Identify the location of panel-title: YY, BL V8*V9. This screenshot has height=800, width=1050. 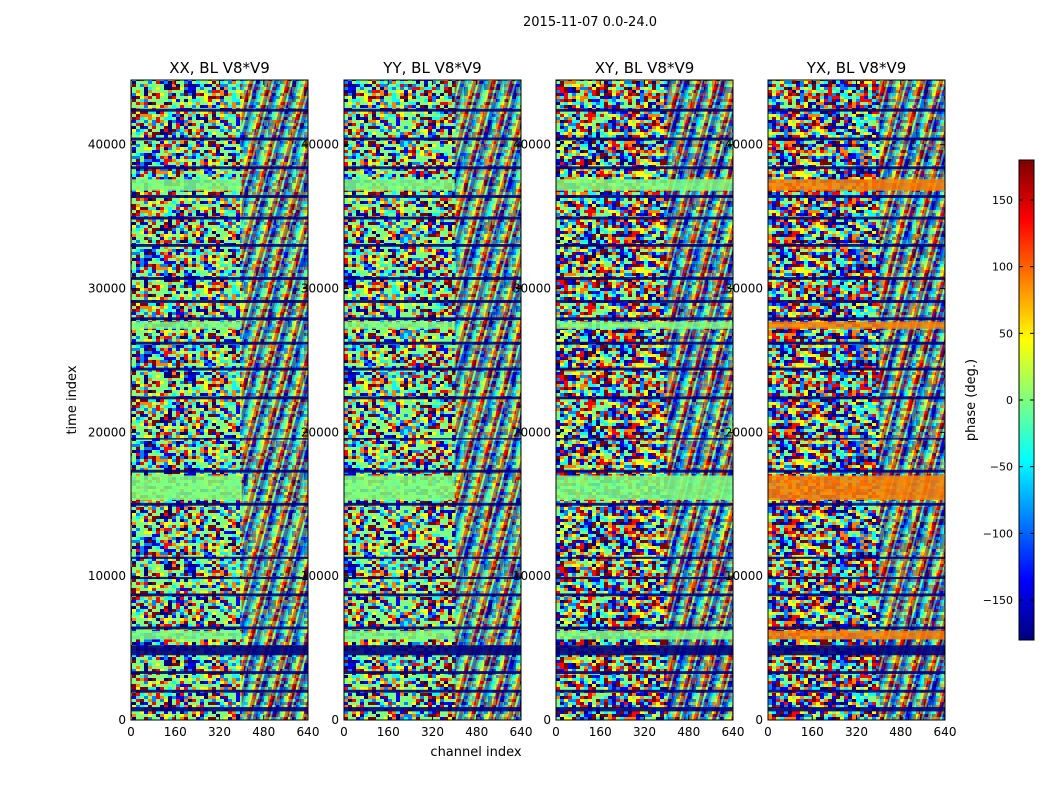
(431, 68).